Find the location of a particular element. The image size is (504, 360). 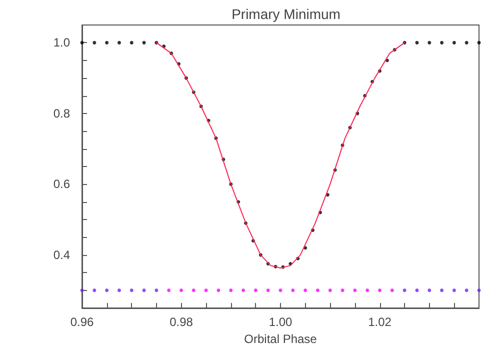

x-tick-label: 0.98 is located at coordinates (182, 322).